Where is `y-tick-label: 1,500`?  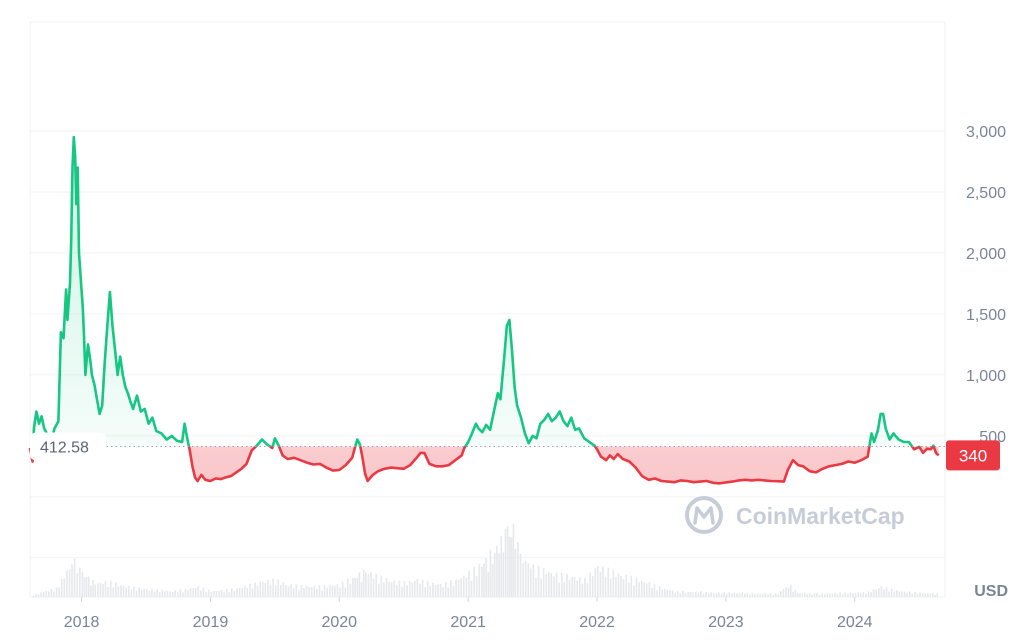 y-tick-label: 1,500 is located at coordinates (986, 315).